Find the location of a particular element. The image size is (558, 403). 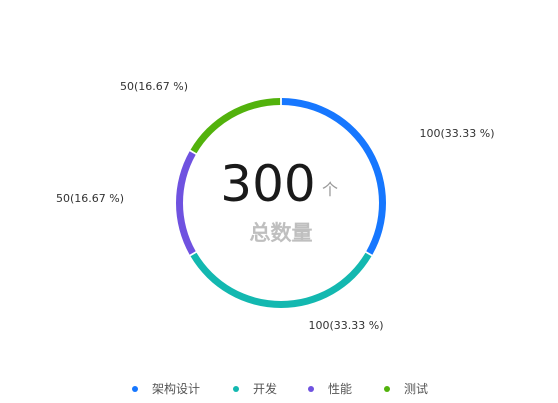

slice-label-2: 100(33.33 %) is located at coordinates (345, 325).